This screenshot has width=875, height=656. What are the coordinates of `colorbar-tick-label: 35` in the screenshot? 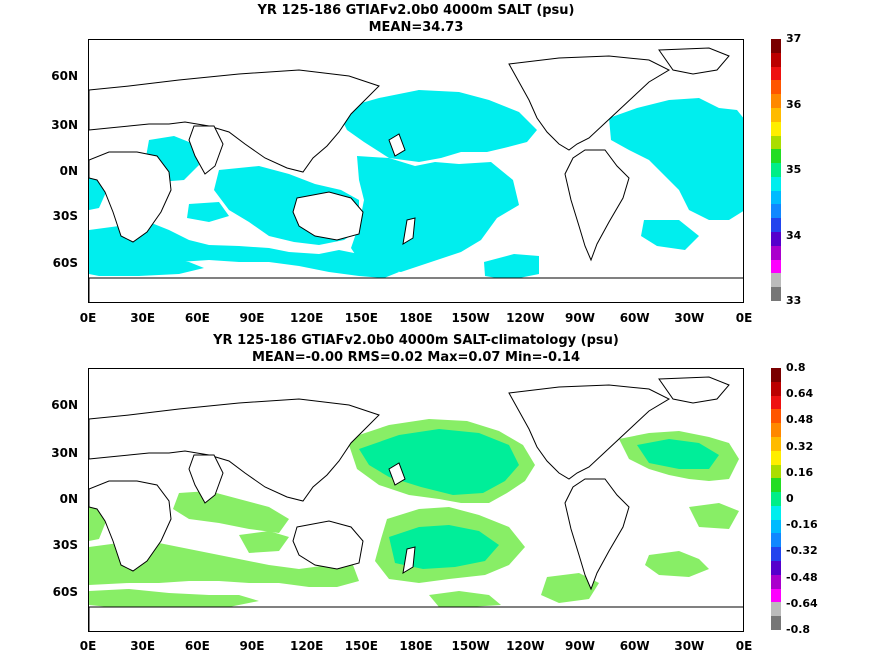 It's located at (794, 169).